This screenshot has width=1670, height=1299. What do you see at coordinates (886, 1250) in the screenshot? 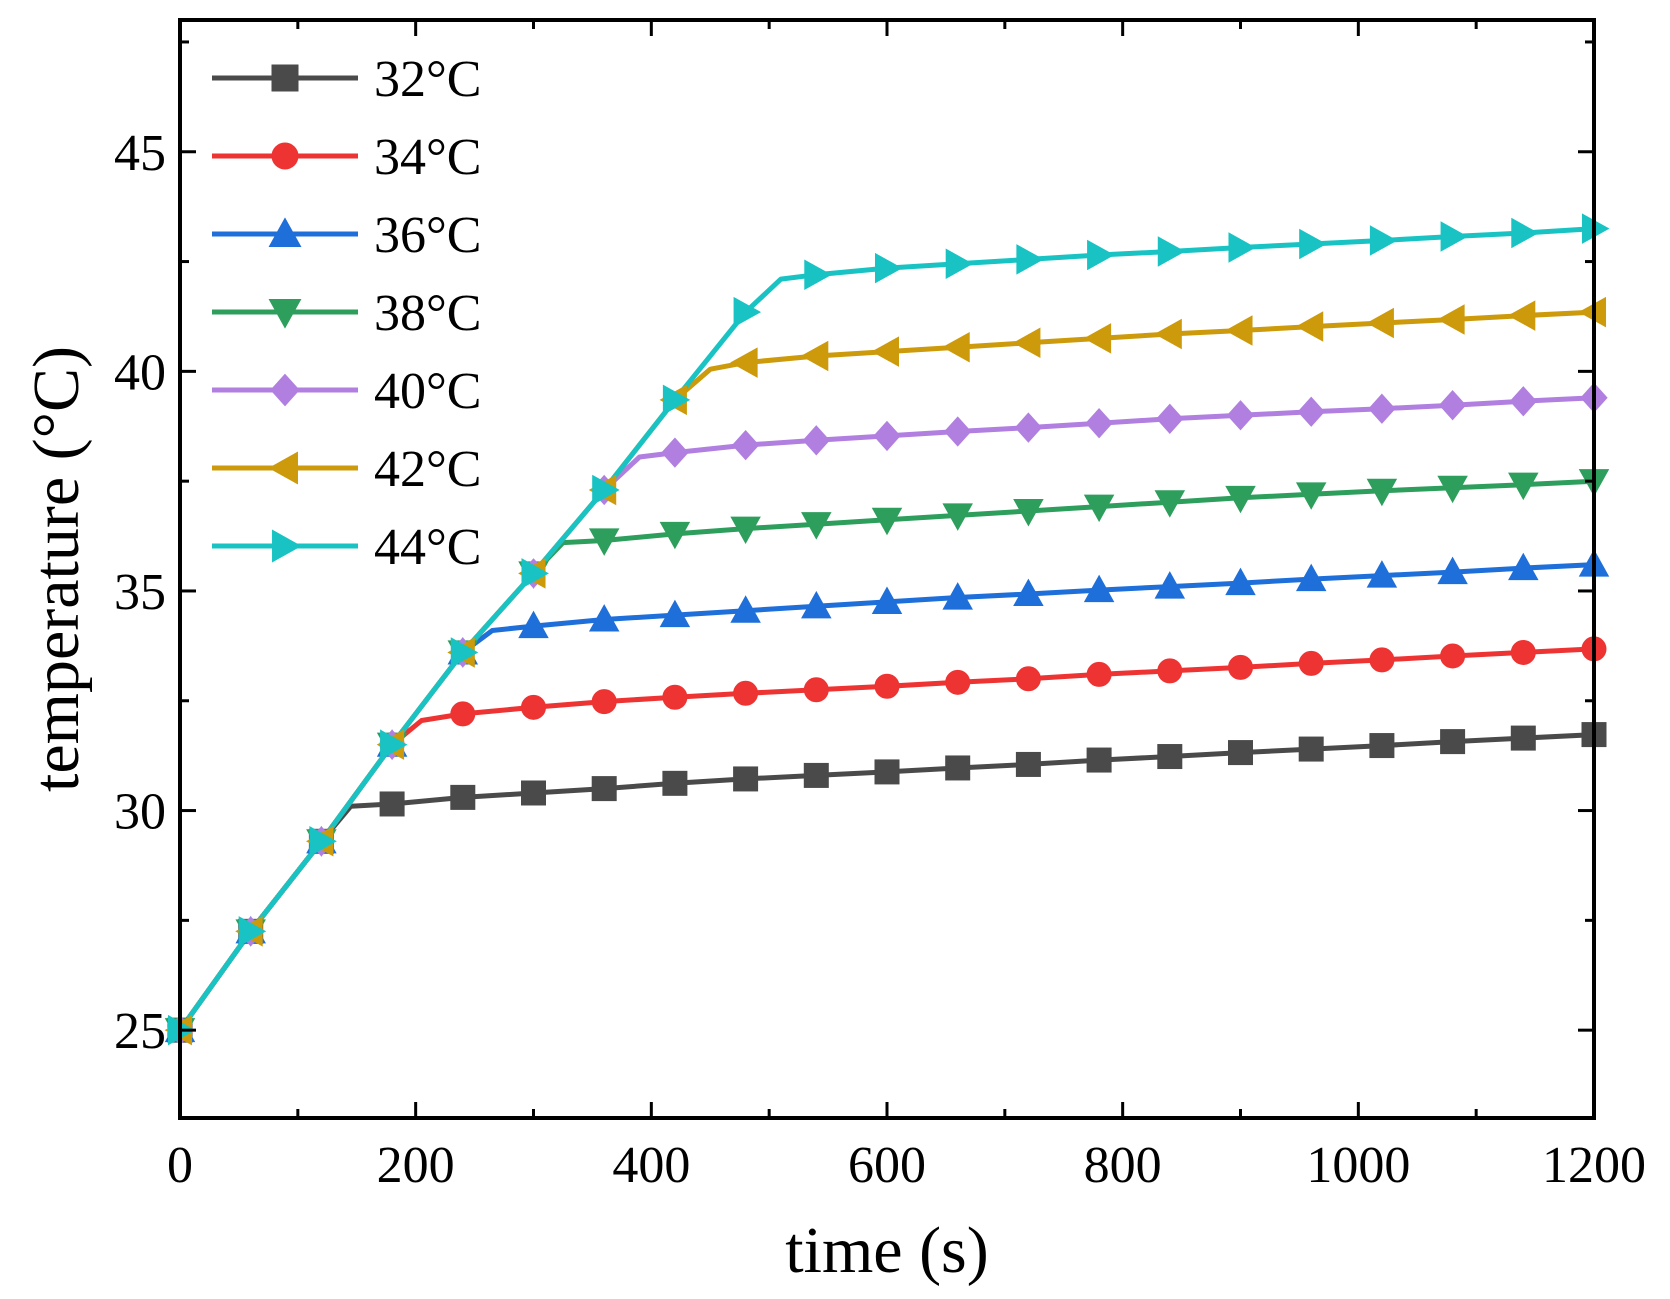
I see `x-axis-title: time (s)` at bounding box center [886, 1250].